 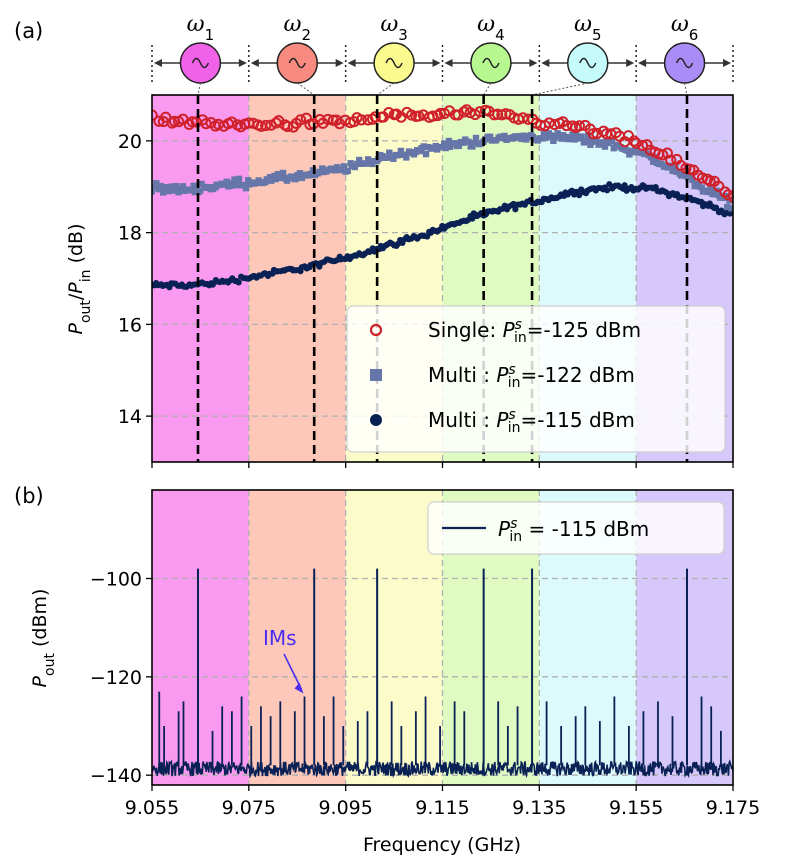 I want to click on arrow-head-right, so click(x=436, y=63).